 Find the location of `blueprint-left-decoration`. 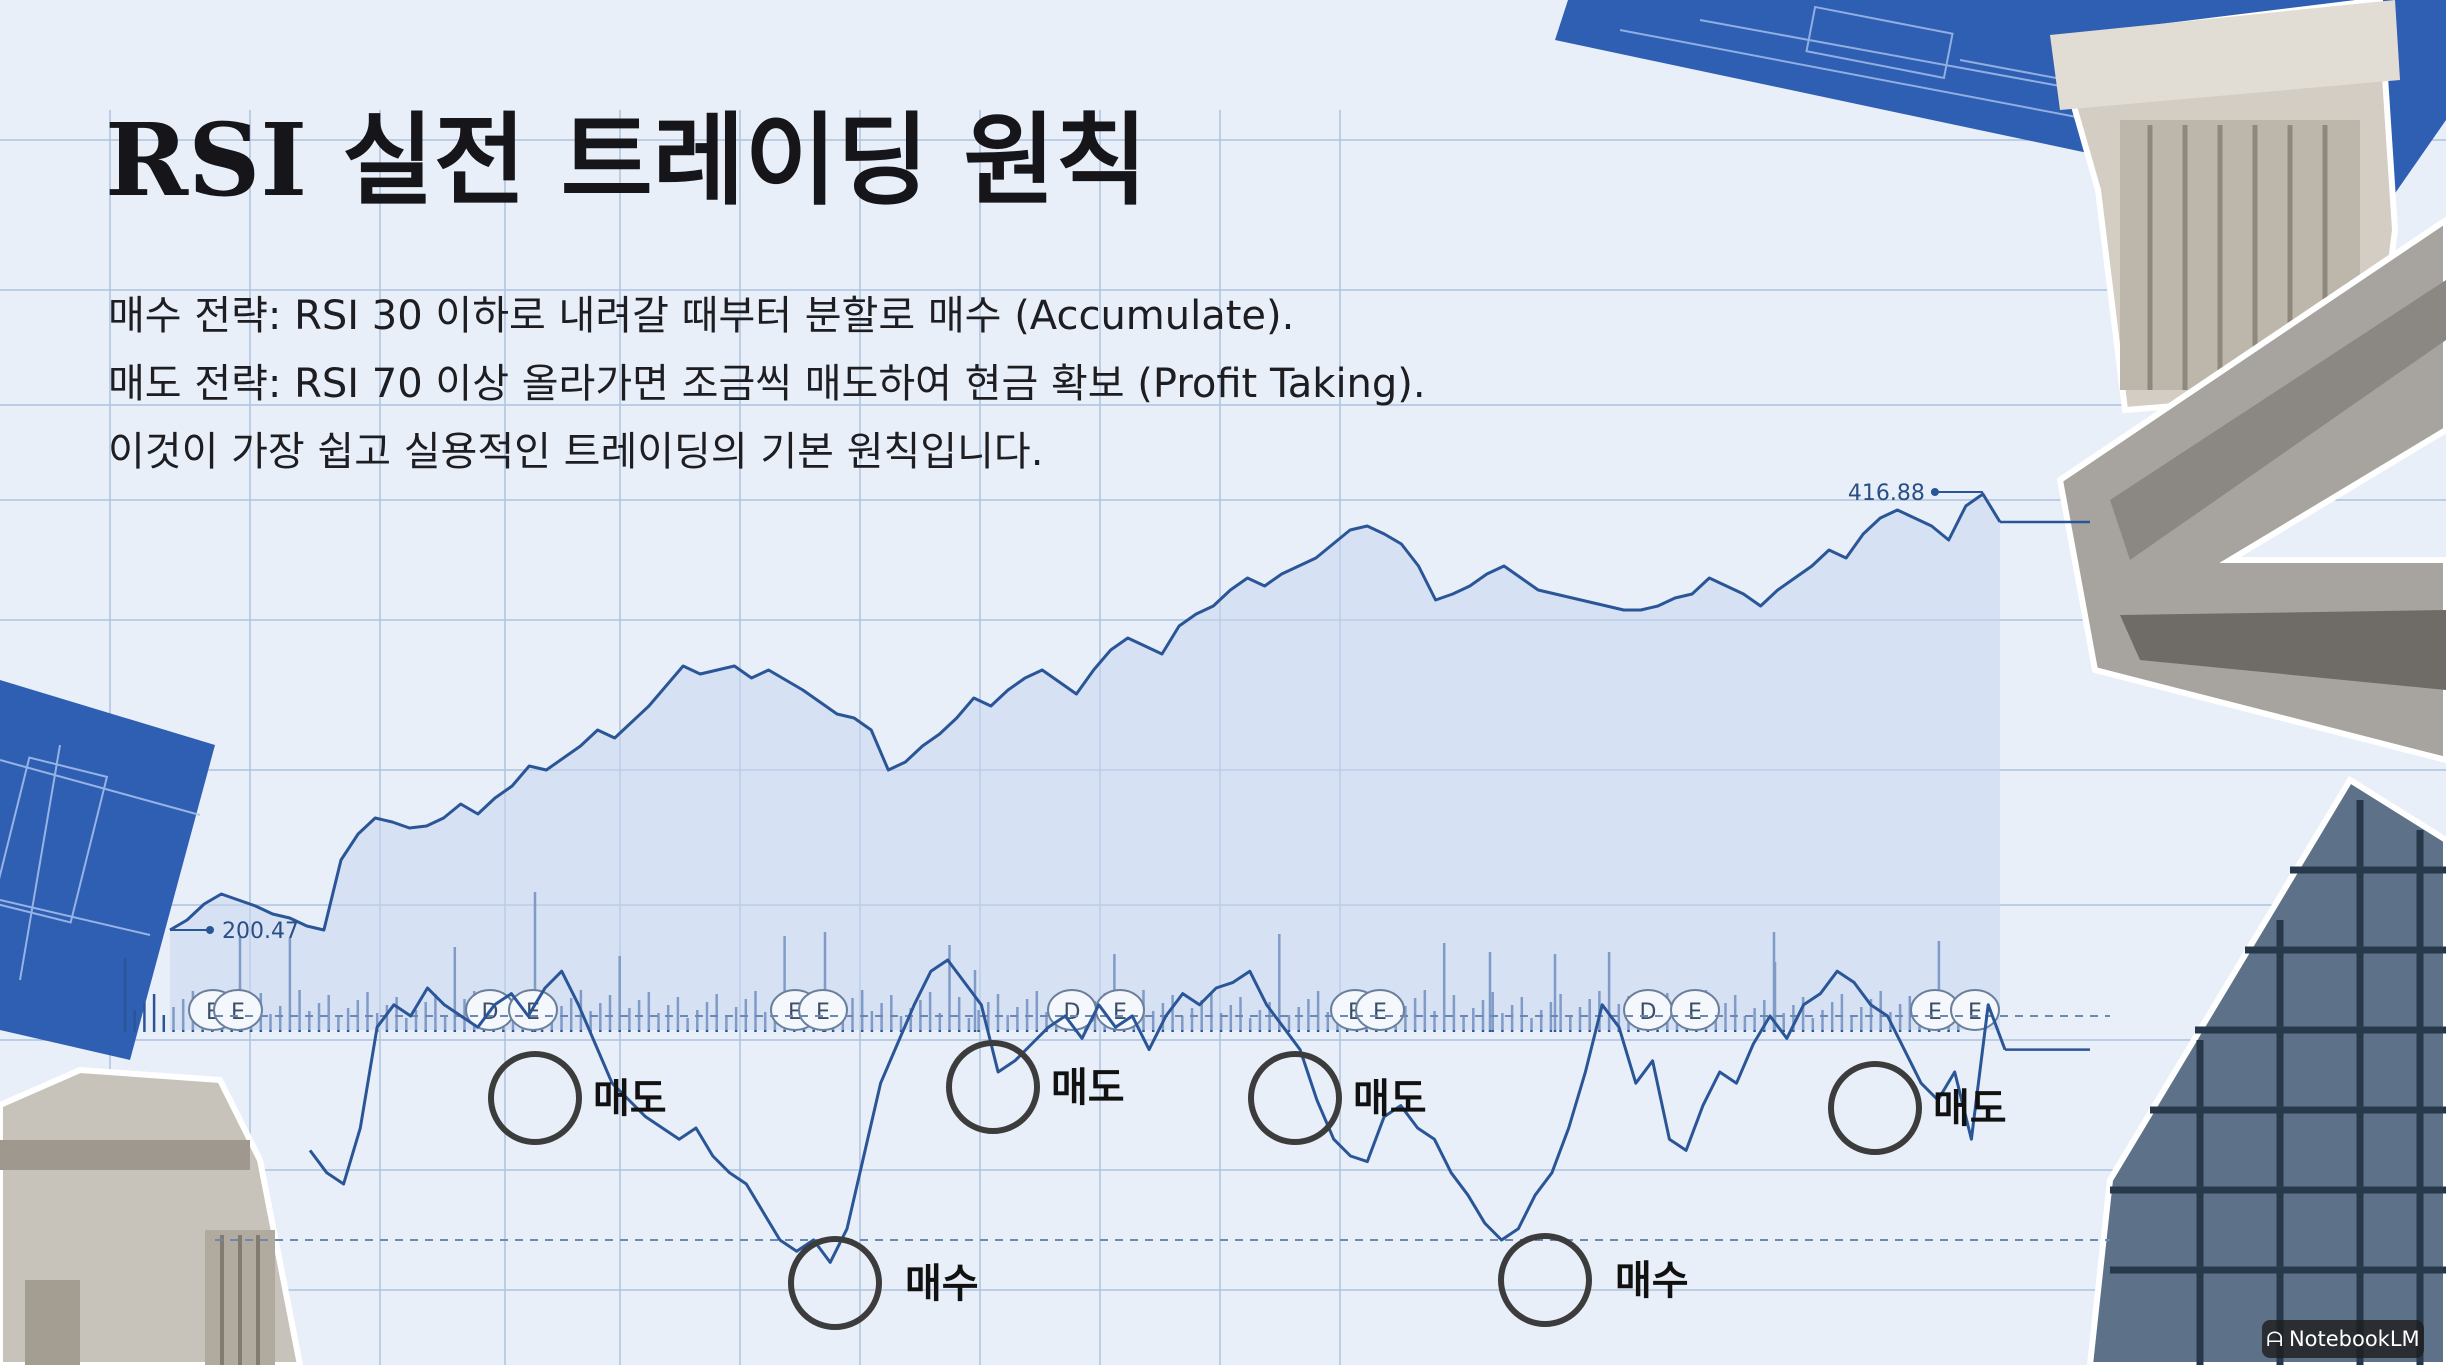

blueprint-left-decoration is located at coordinates (107, 870).